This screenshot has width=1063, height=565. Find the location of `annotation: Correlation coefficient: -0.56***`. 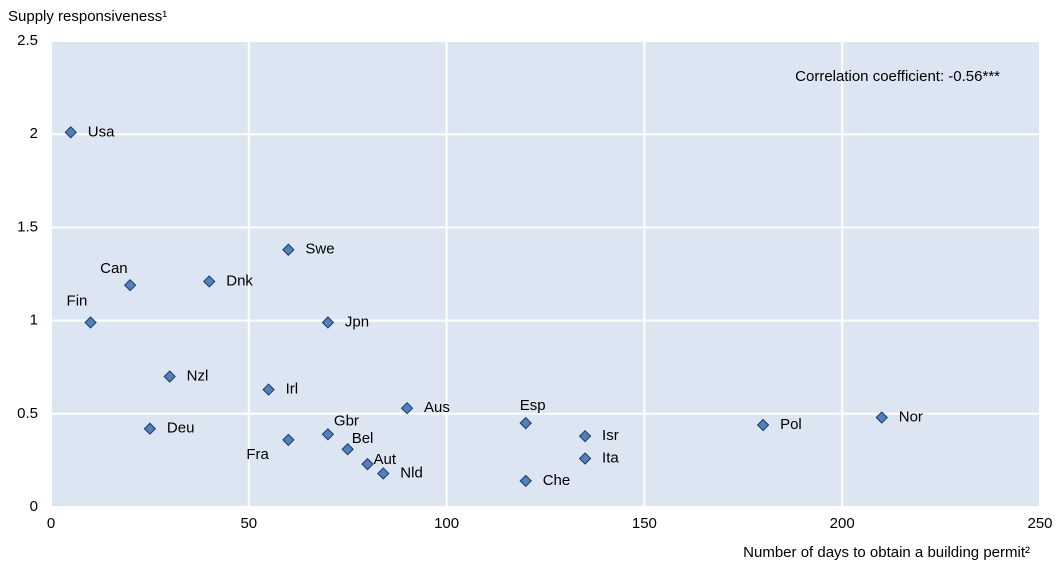

annotation: Correlation coefficient: -0.56*** is located at coordinates (897, 76).